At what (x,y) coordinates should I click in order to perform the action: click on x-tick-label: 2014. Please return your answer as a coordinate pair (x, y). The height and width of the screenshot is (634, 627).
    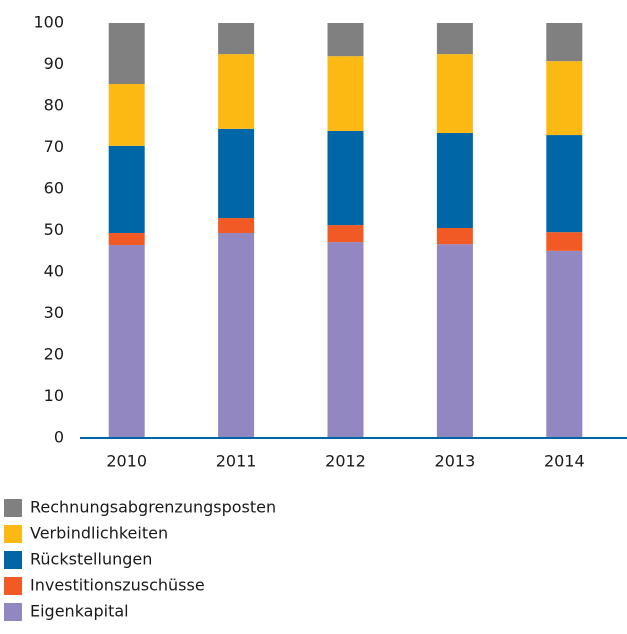
    Looking at the image, I should click on (564, 461).